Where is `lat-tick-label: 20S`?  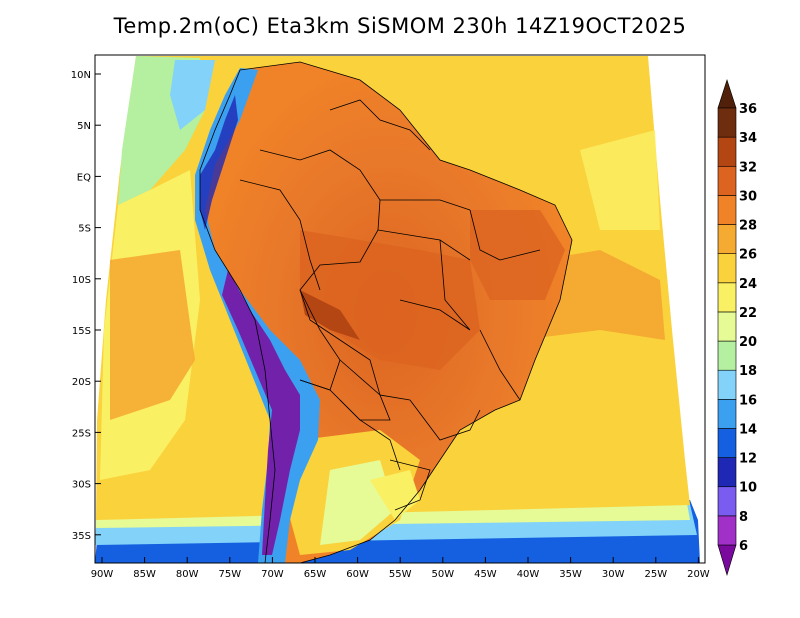
lat-tick-label: 20S is located at coordinates (81, 382).